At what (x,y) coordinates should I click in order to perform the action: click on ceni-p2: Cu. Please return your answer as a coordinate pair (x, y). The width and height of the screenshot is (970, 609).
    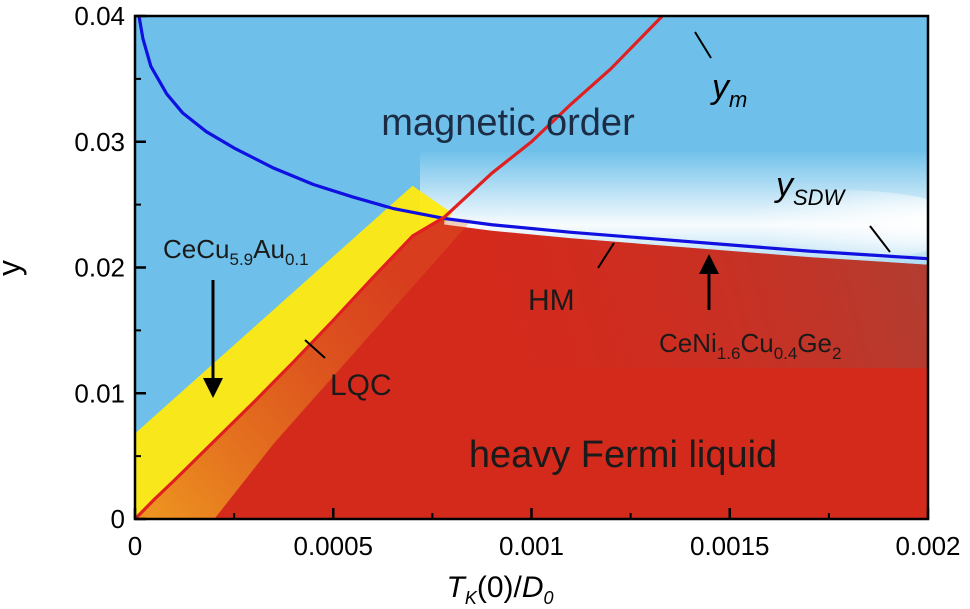
    Looking at the image, I should click on (756, 343).